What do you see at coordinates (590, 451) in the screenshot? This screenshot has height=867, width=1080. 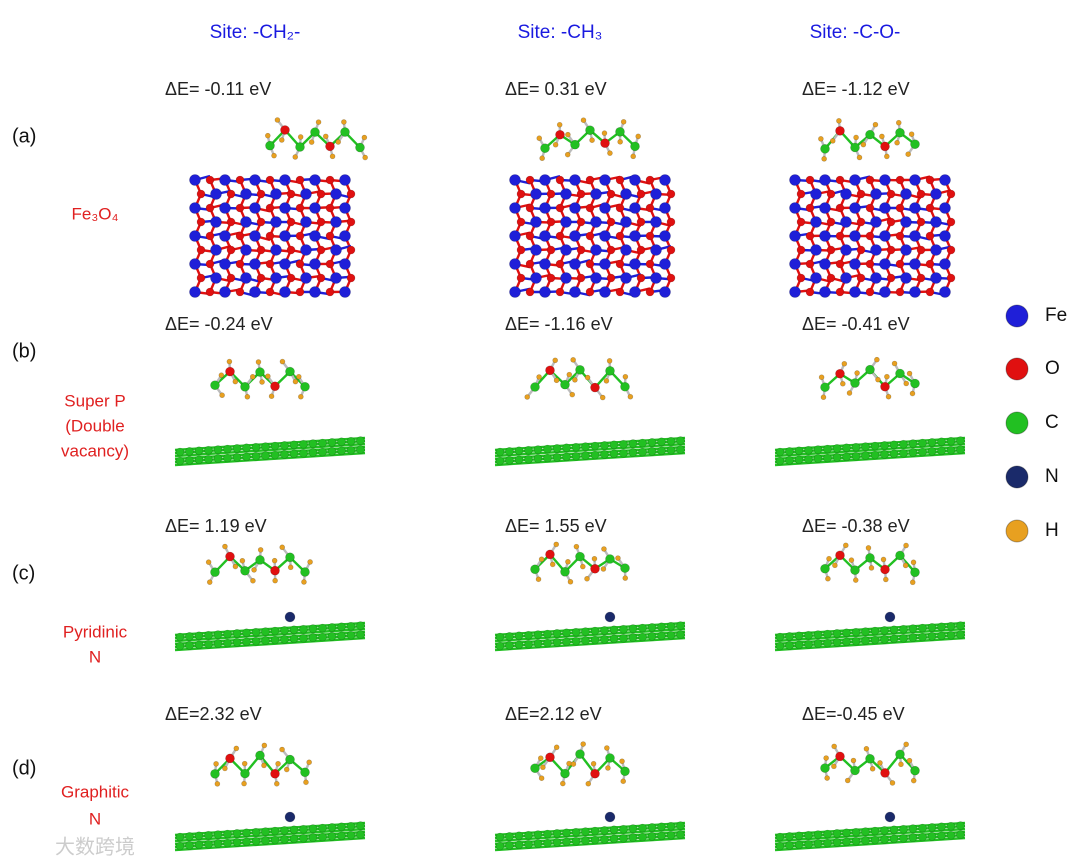 I see `graphene-sheet` at bounding box center [590, 451].